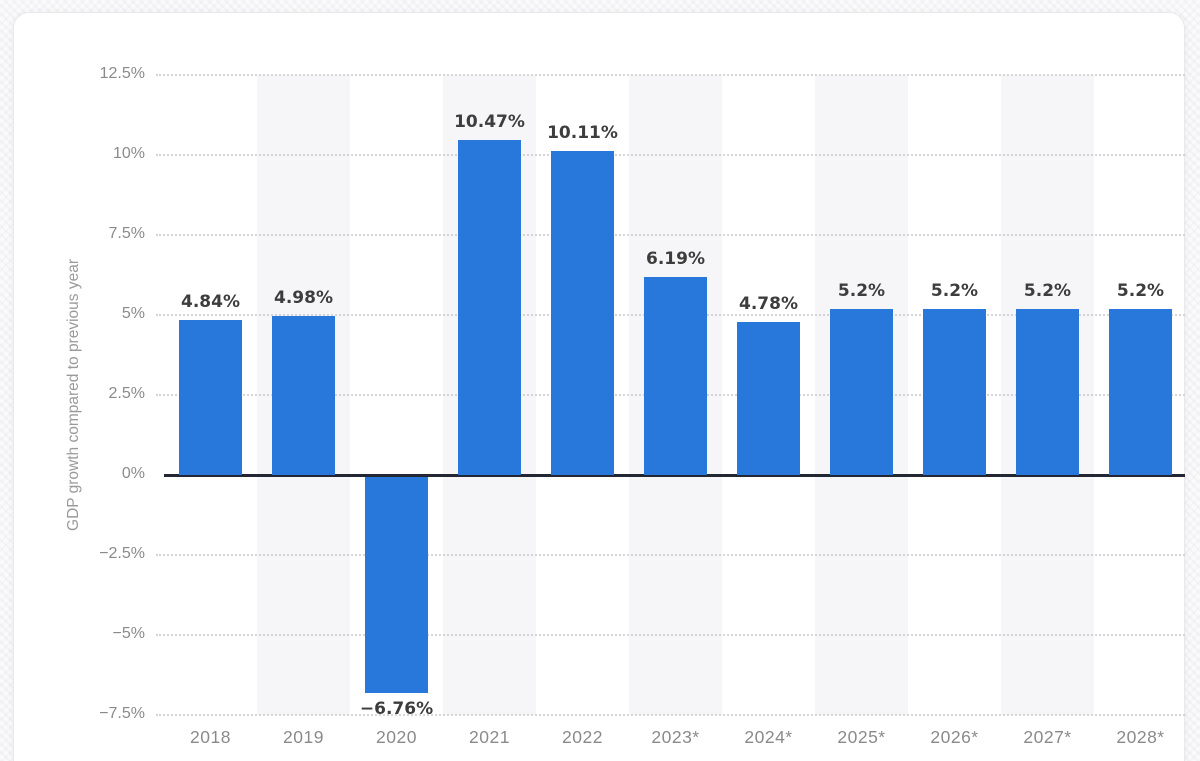 This screenshot has height=761, width=1200. Describe the element at coordinates (1047, 391) in the screenshot. I see `bar-2027*` at that location.